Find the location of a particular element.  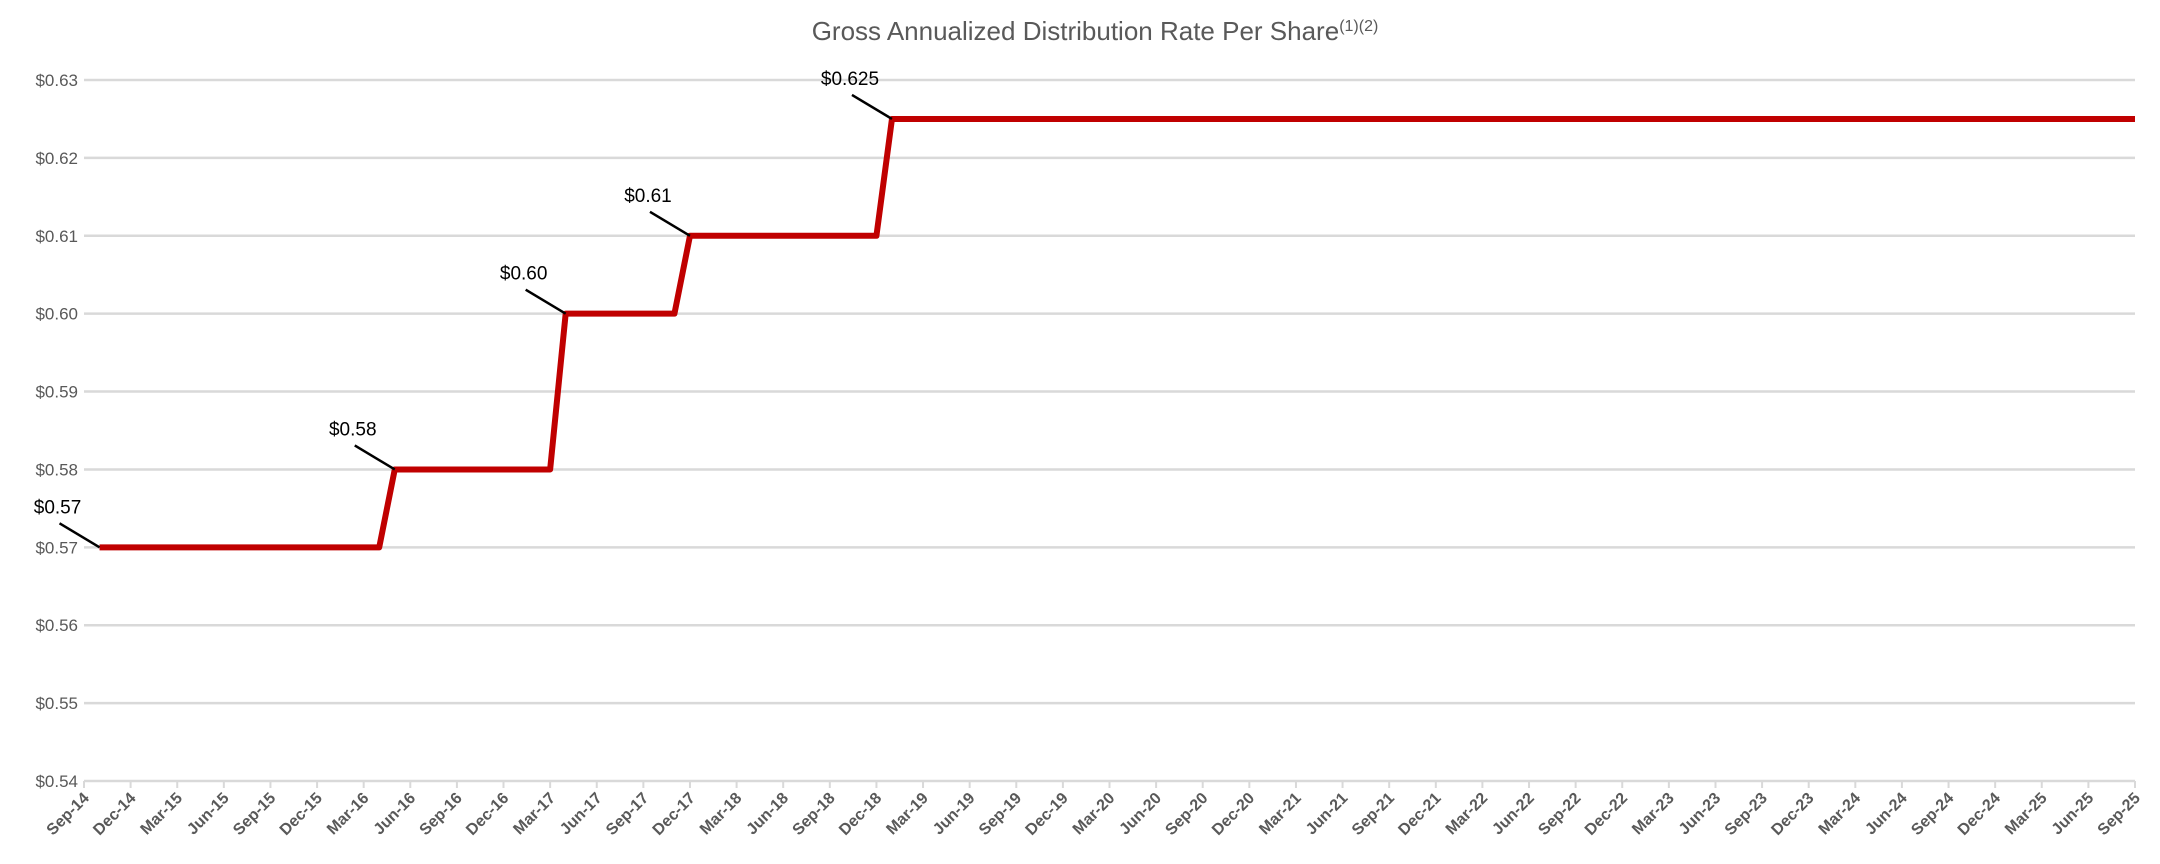

x-tick-label: Mar-24 is located at coordinates (1840, 814).